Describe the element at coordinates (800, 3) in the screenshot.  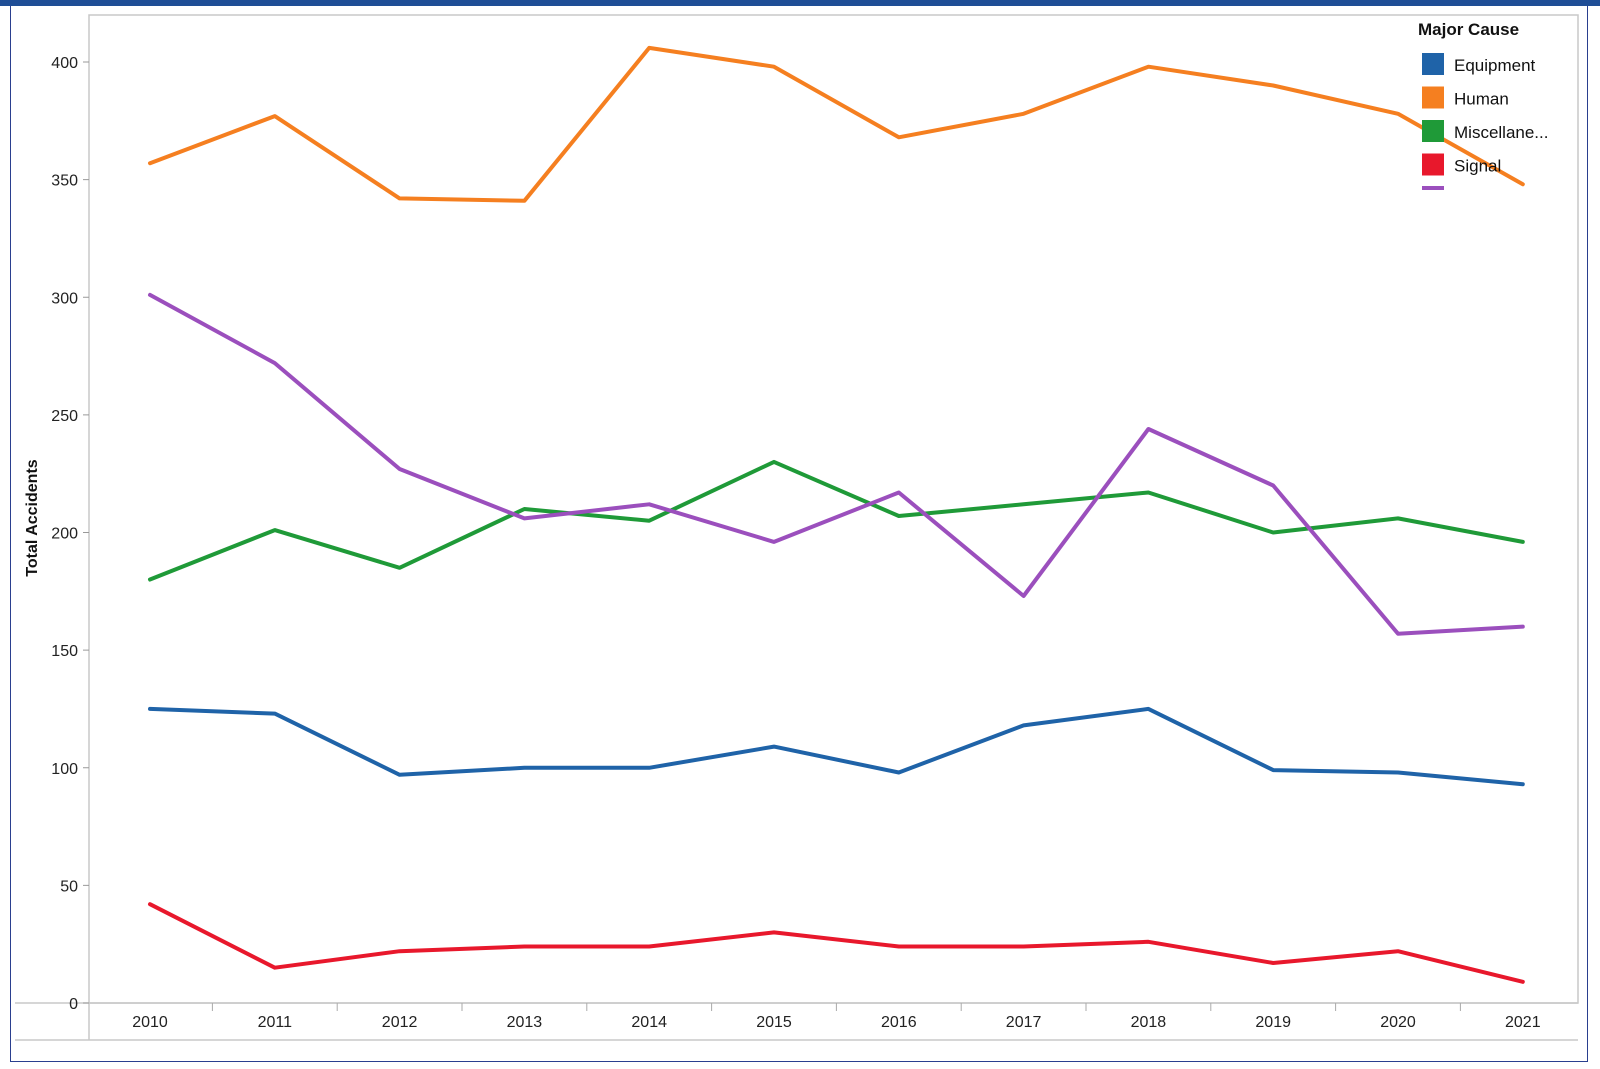
I see `top-bar` at that location.